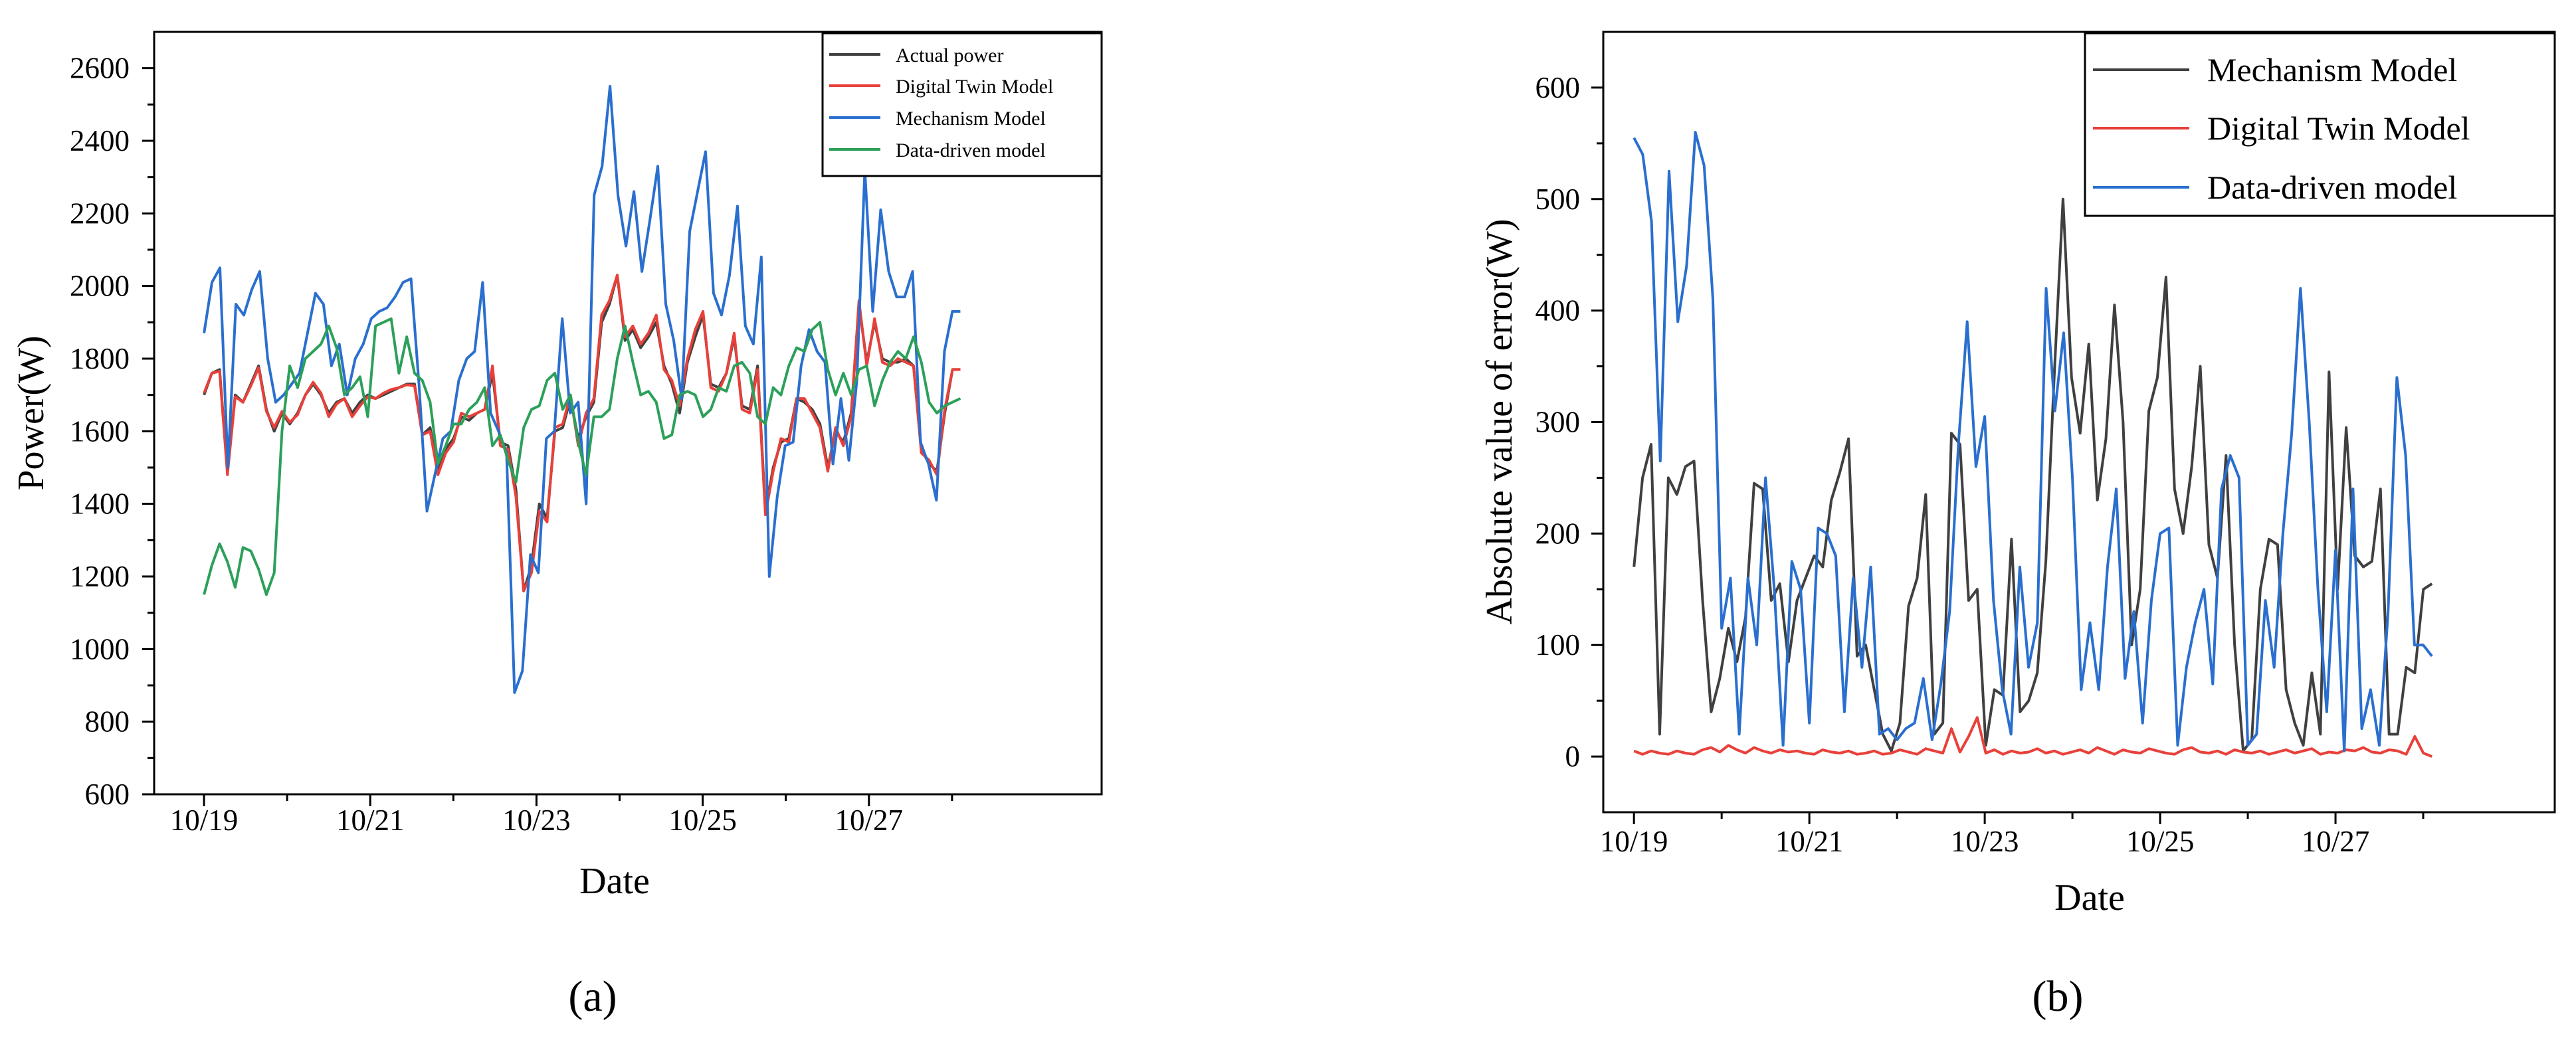  What do you see at coordinates (107, 722) in the screenshot?
I see `y-tick-label: 800` at bounding box center [107, 722].